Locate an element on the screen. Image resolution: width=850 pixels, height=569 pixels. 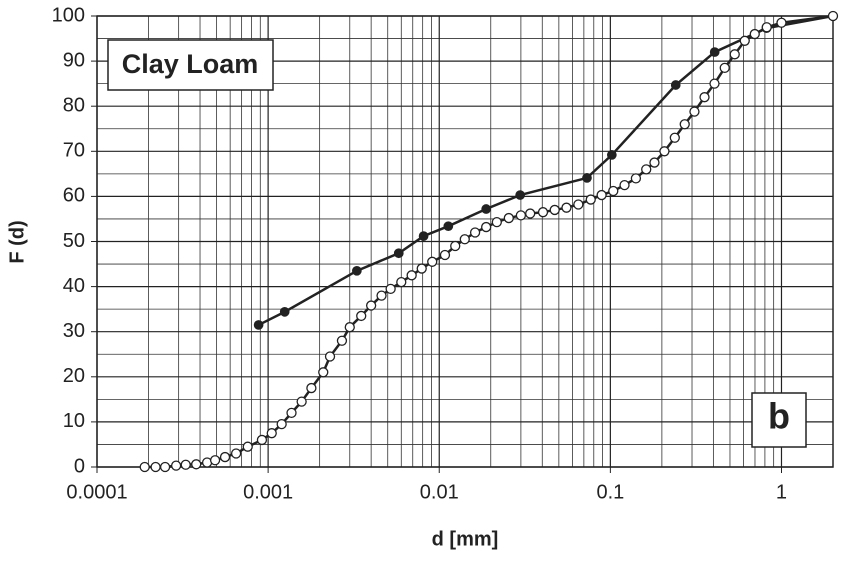
y-tick-label: 10 is located at coordinates (74, 421).